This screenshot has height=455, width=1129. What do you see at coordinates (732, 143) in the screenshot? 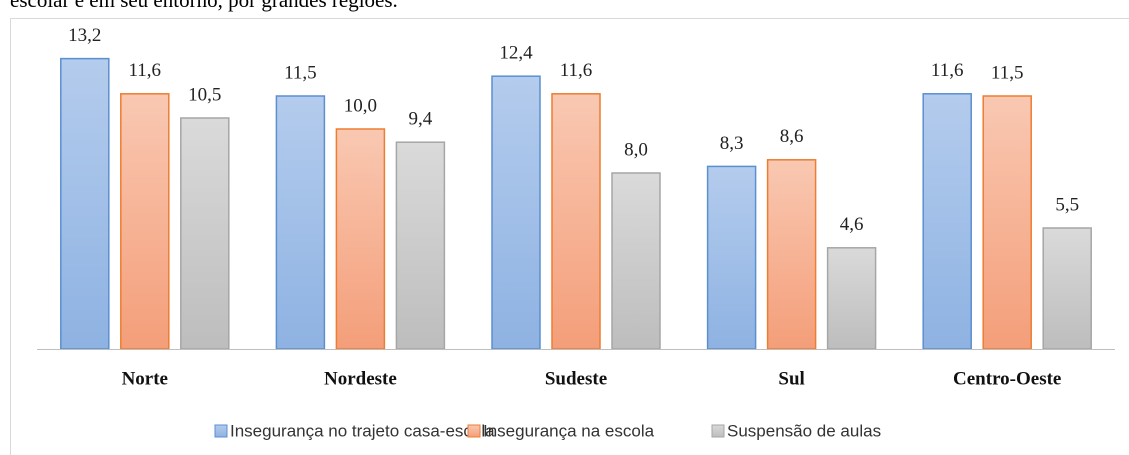
I see `data-label: 8,3` at bounding box center [732, 143].